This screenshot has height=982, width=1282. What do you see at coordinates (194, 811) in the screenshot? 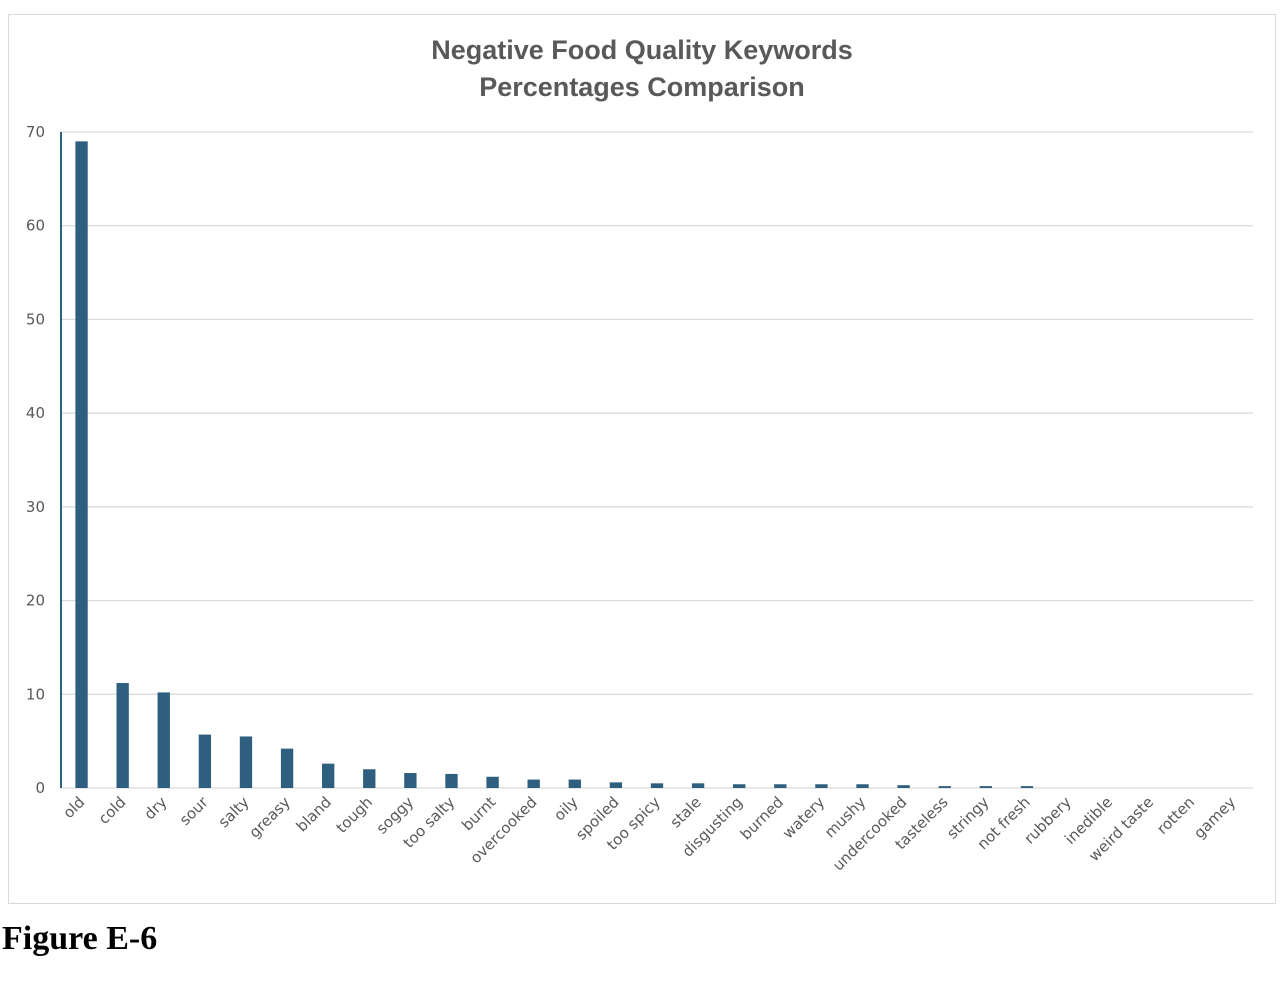
I see `x-category-label: sour` at bounding box center [194, 811].